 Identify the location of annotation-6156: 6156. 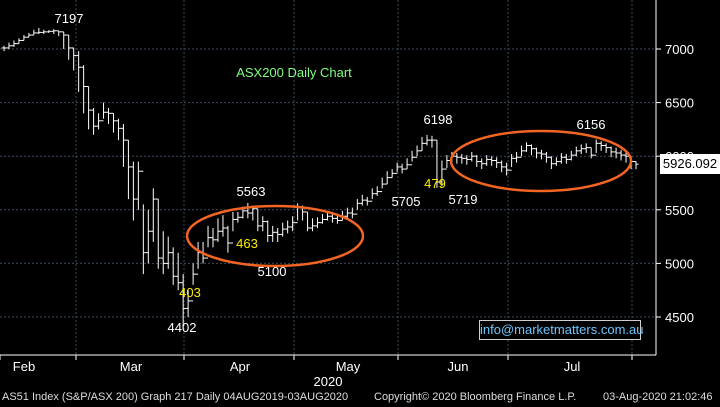
(591, 124).